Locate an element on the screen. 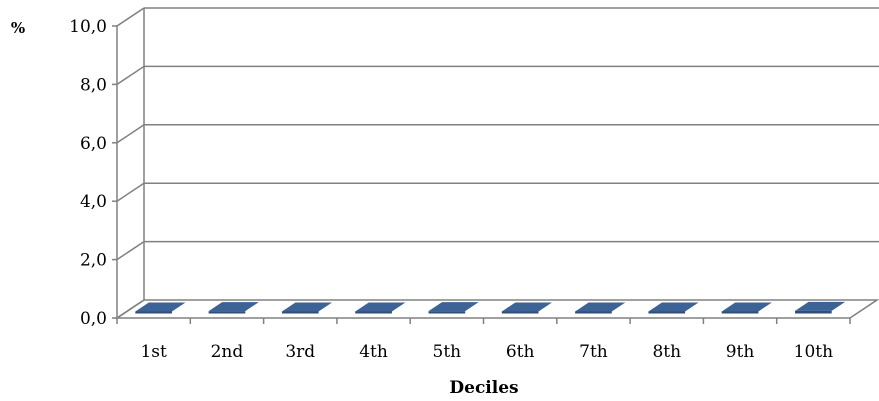 The height and width of the screenshot is (401, 879). x-tick-label: 9th is located at coordinates (740, 352).